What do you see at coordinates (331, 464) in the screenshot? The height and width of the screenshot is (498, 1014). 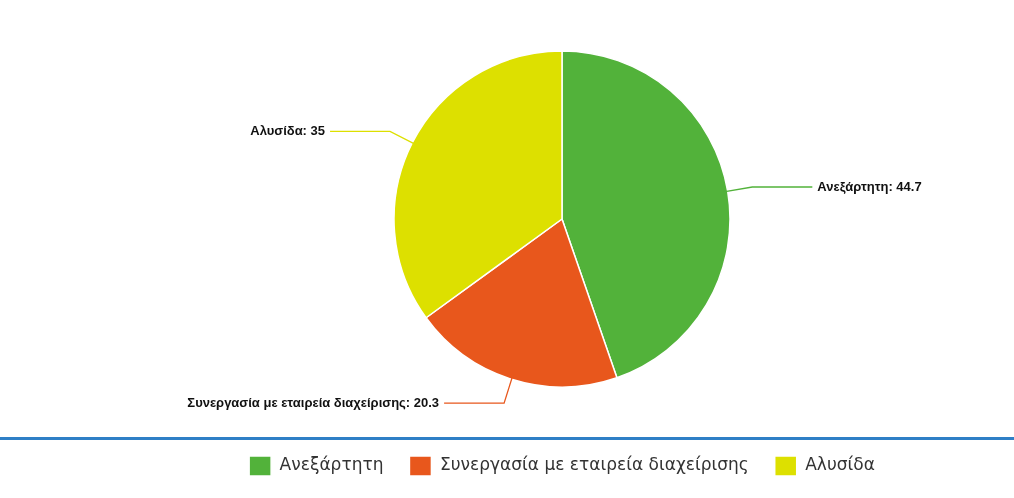 I see `legend-label: Ανεξάρτητη` at bounding box center [331, 464].